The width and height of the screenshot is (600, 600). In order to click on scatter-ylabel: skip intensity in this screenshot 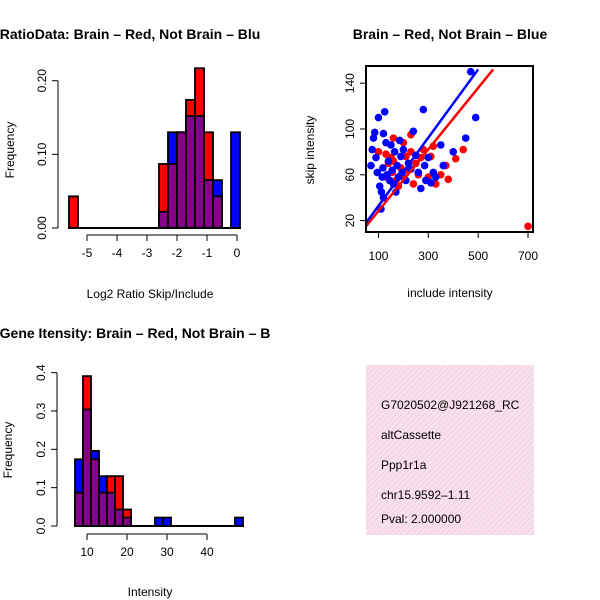, I will do `click(310, 150)`.